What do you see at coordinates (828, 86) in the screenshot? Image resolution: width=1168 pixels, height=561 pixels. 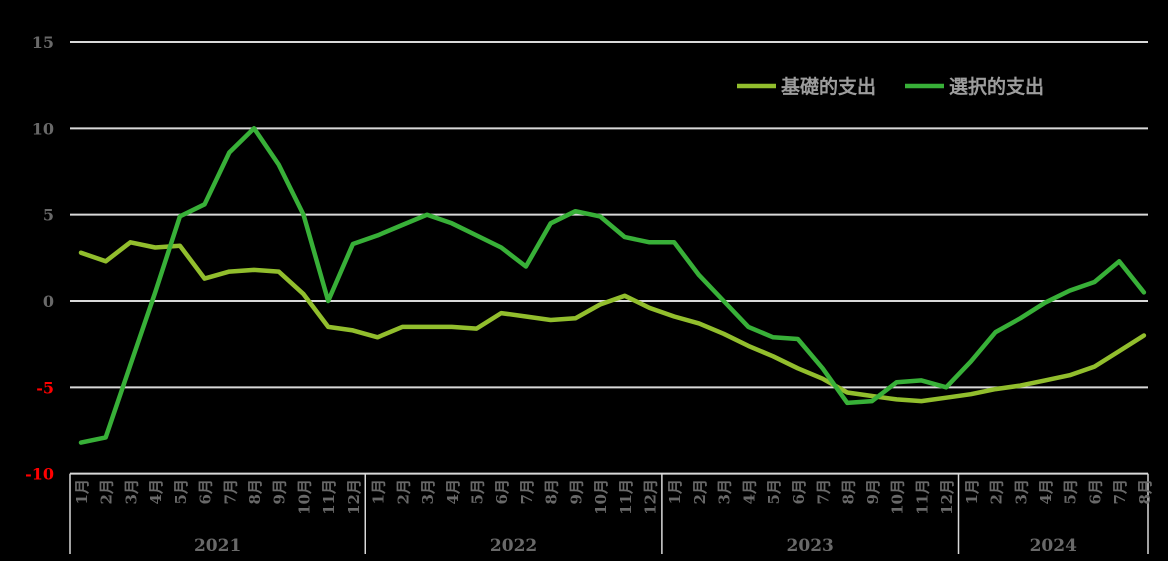 I see `legend-item-label: 基礎的支出` at bounding box center [828, 86].